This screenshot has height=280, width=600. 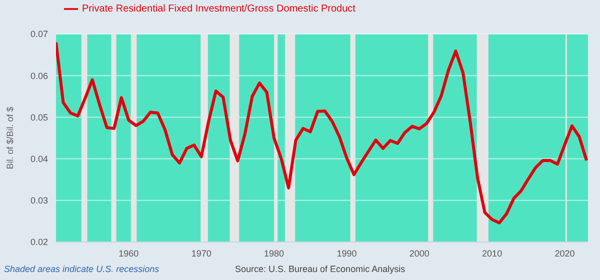 What do you see at coordinates (10, 138) in the screenshot?
I see `y-axis-title: Bil. of $/Bil. of $` at bounding box center [10, 138].